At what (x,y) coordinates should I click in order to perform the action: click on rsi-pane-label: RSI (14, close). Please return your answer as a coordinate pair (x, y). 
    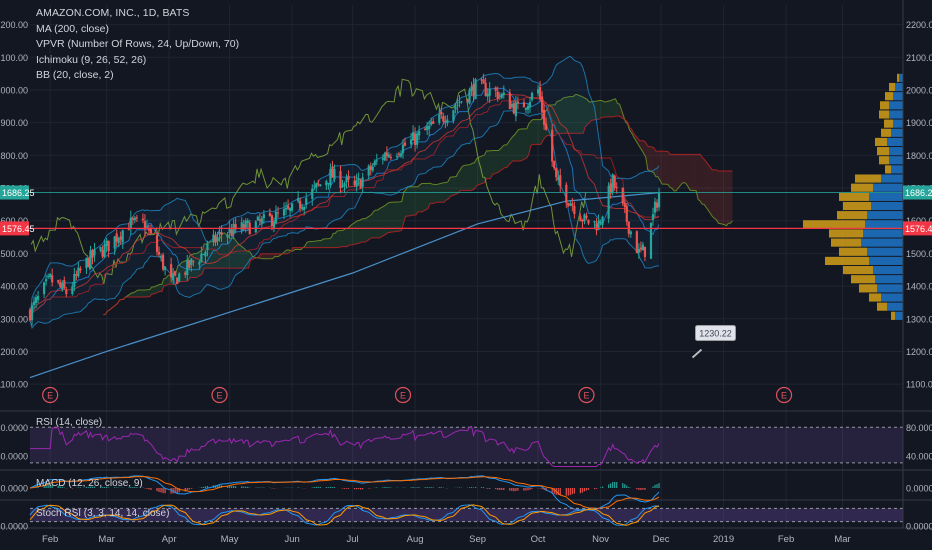
    Looking at the image, I should click on (69, 422).